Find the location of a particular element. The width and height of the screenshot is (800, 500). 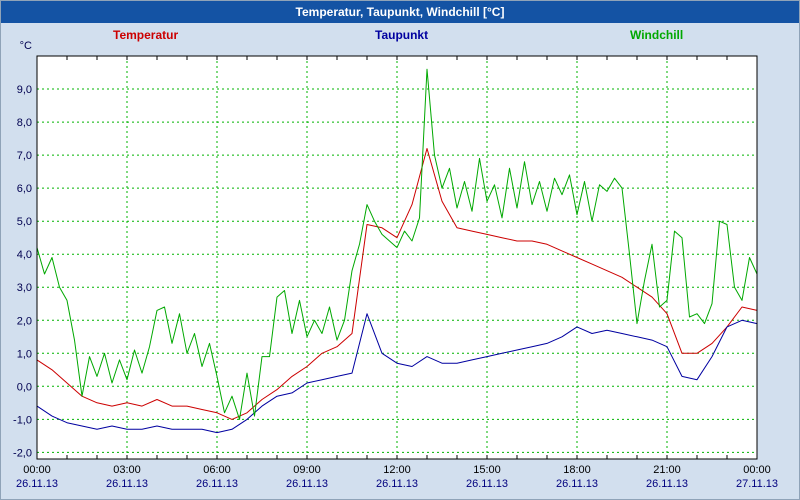

y-axis-label: -1,0 is located at coordinates (22, 420).